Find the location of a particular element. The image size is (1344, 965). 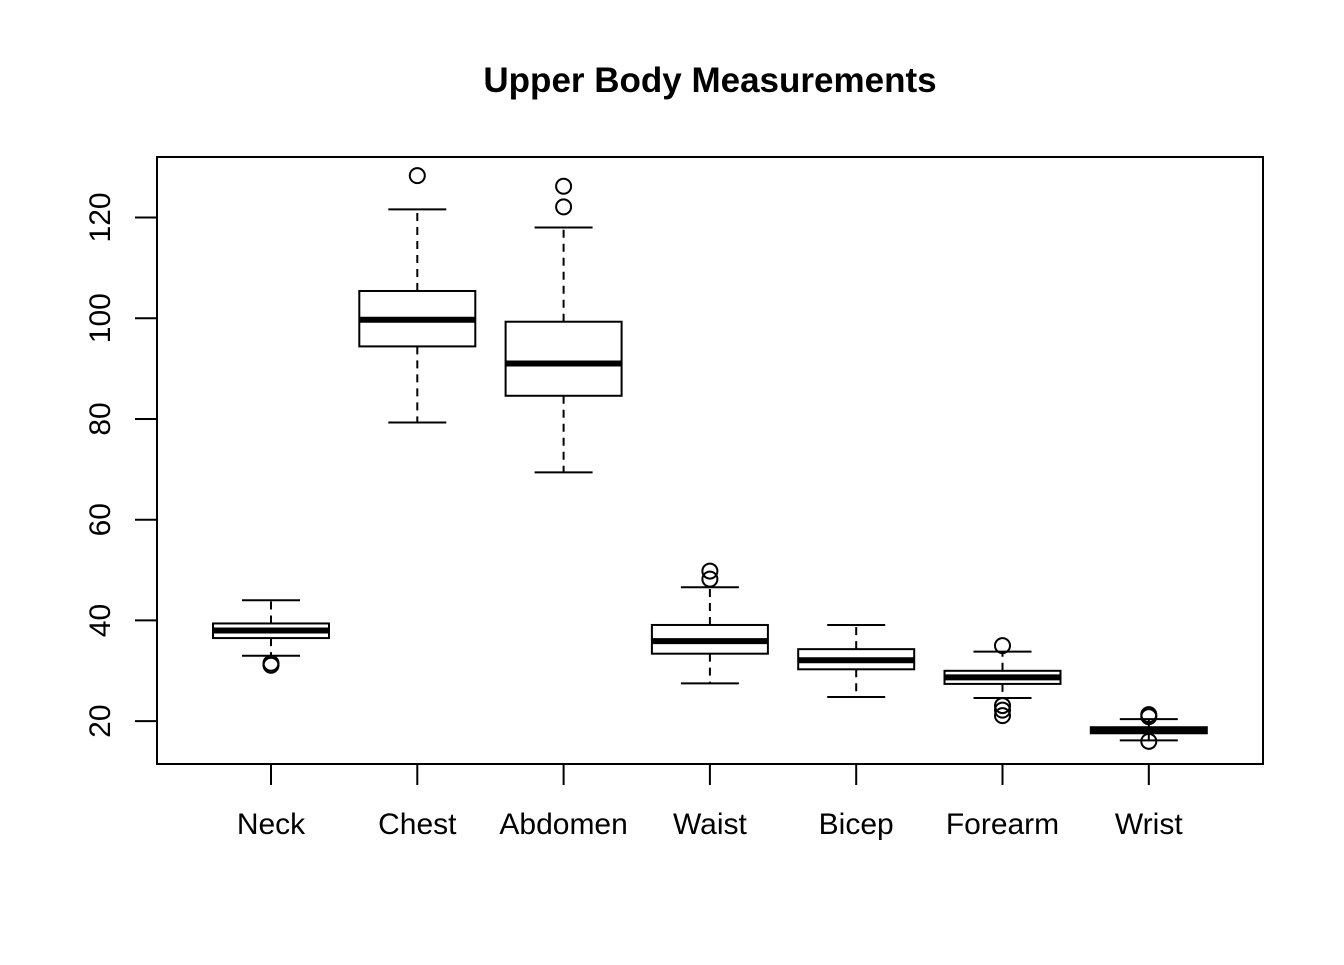

box-chest is located at coordinates (417, 295).